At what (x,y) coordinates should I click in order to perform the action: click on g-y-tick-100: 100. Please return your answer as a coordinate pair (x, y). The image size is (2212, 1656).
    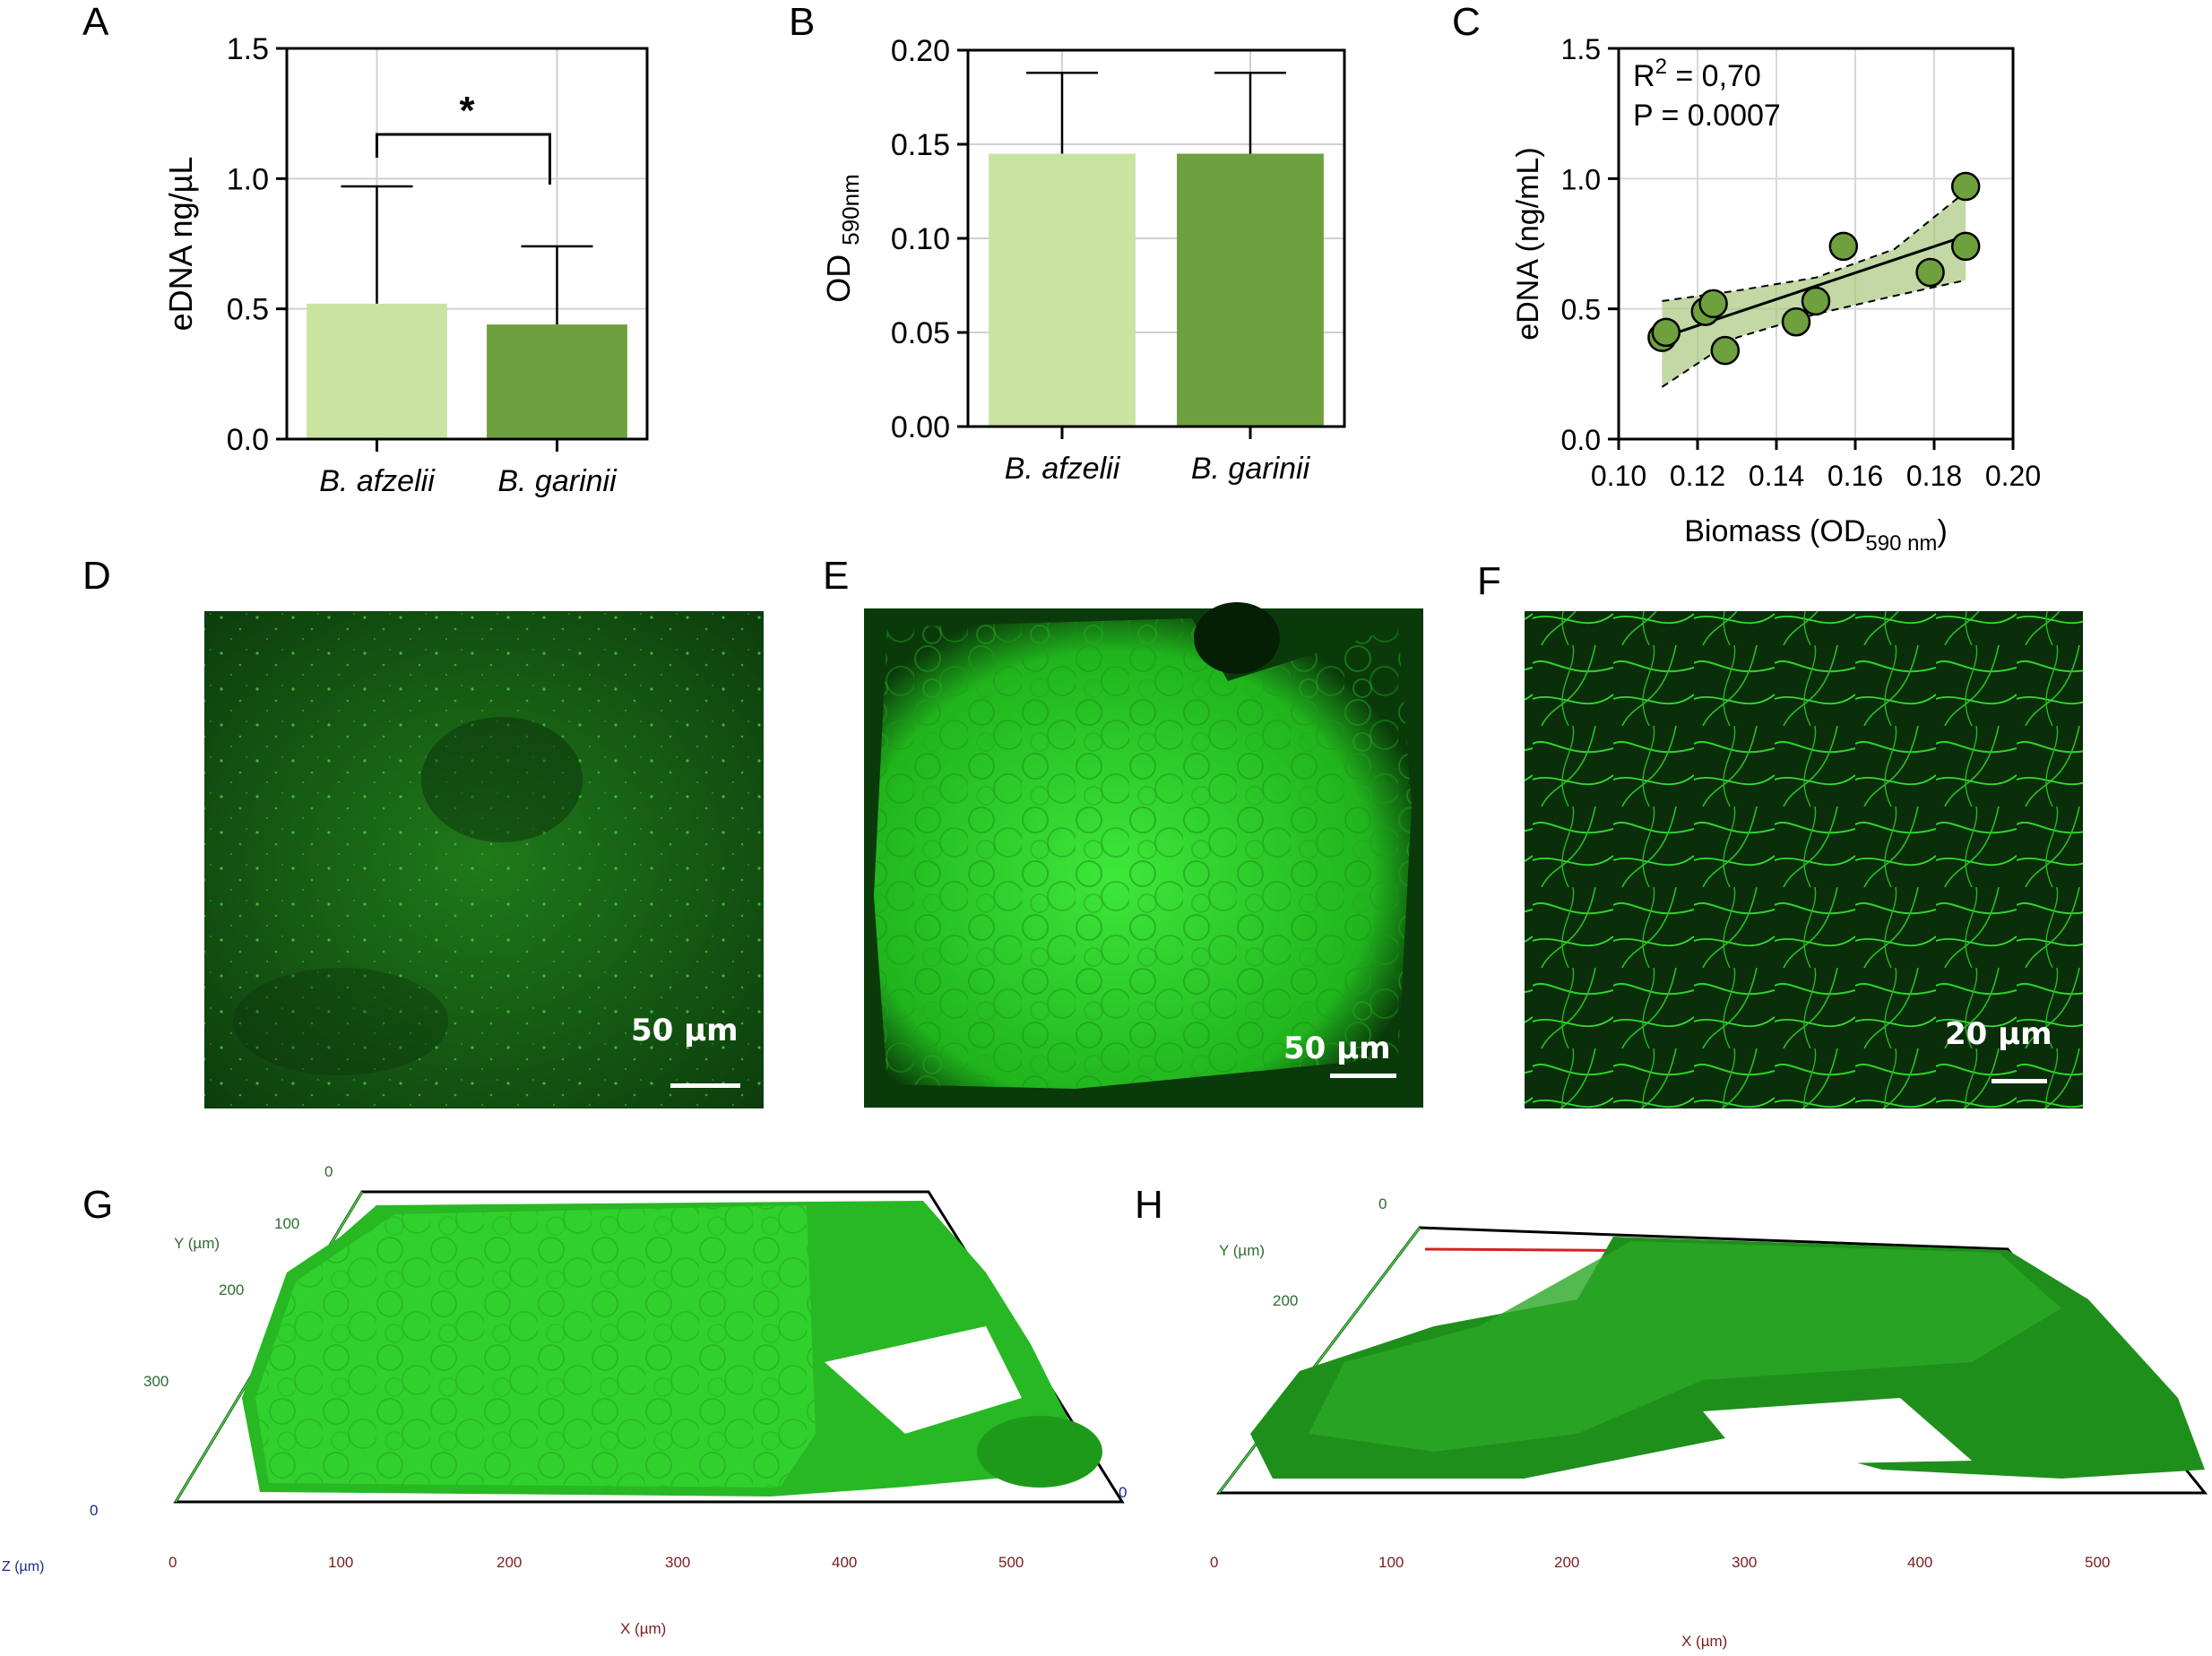
    Looking at the image, I should click on (287, 1223).